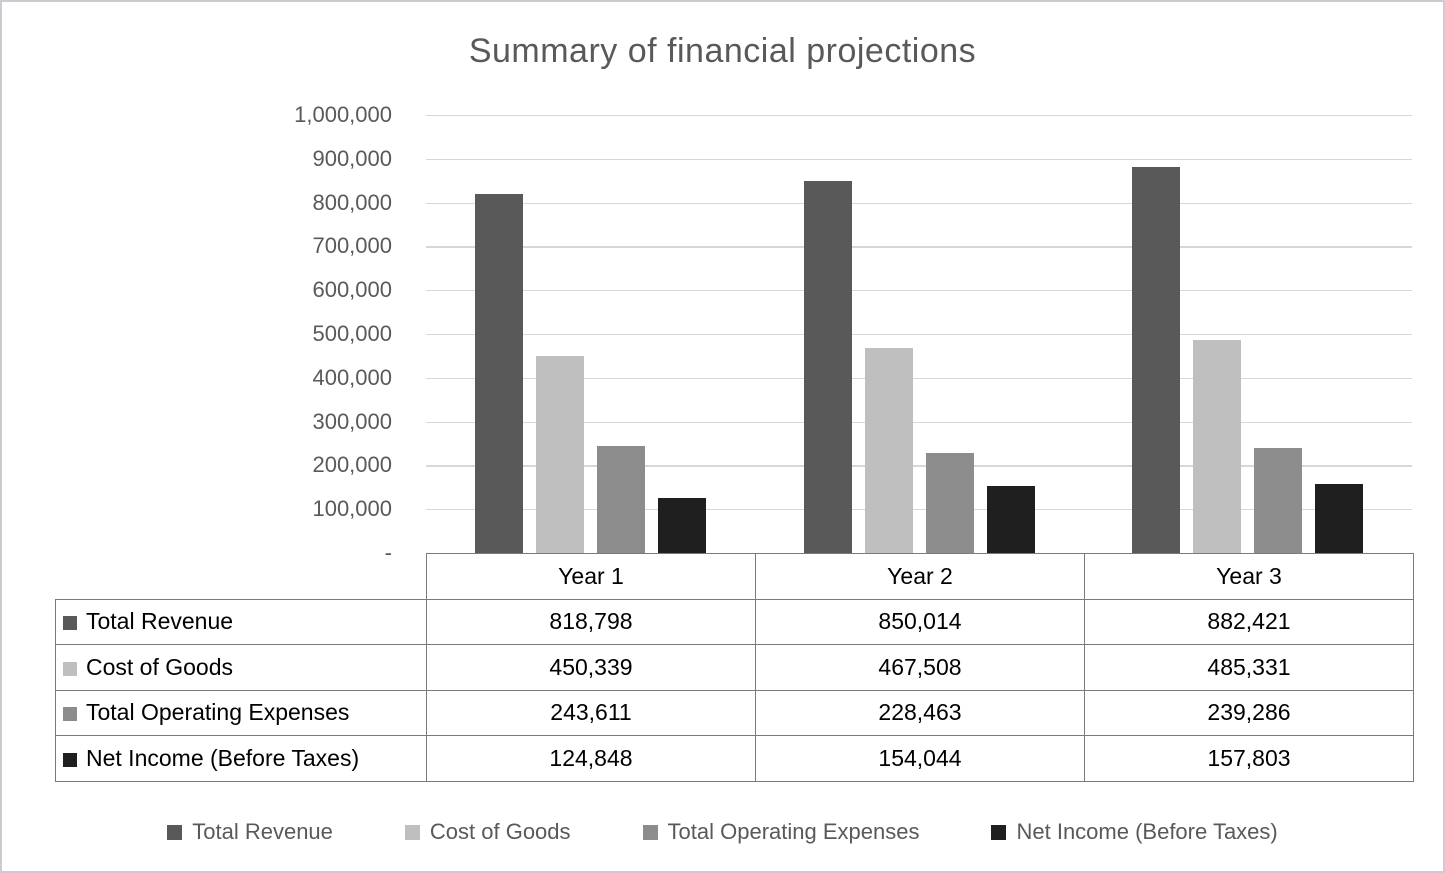 The width and height of the screenshot is (1445, 873). I want to click on y-tick-label: 1,000,000, so click(343, 114).